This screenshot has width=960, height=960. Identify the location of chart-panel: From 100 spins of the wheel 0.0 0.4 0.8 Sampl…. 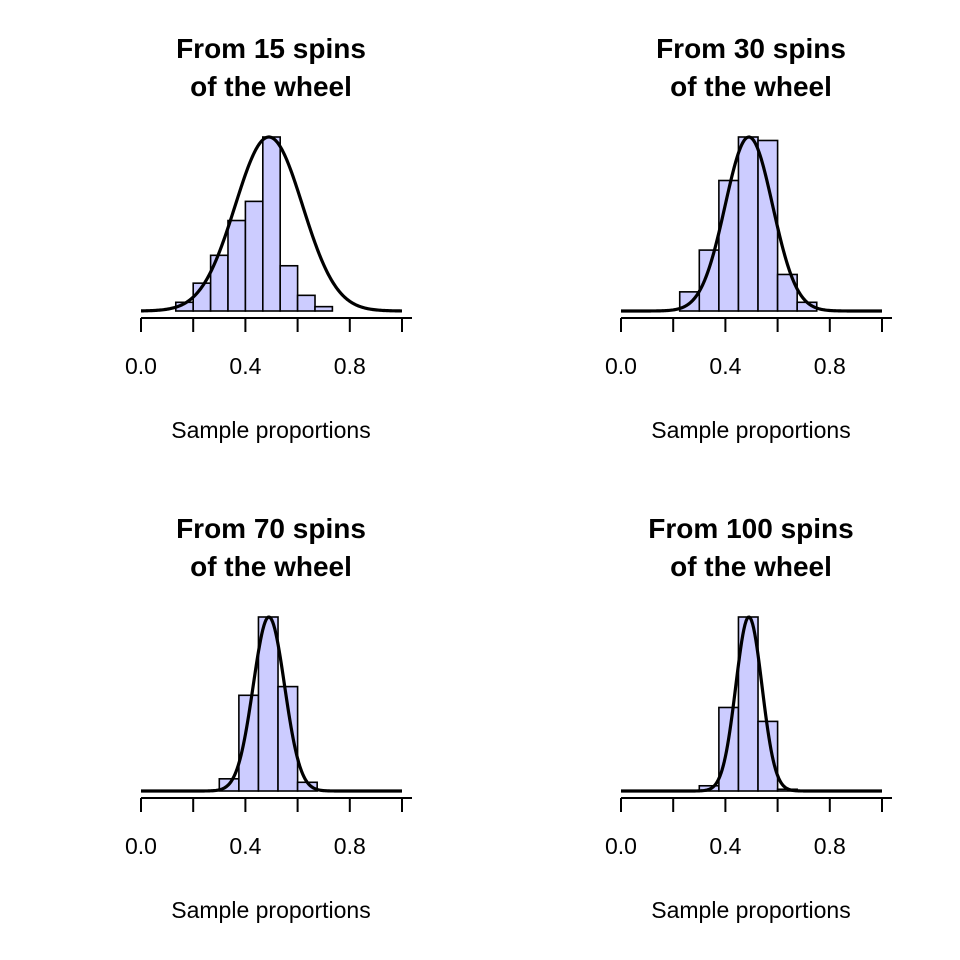
(748, 718).